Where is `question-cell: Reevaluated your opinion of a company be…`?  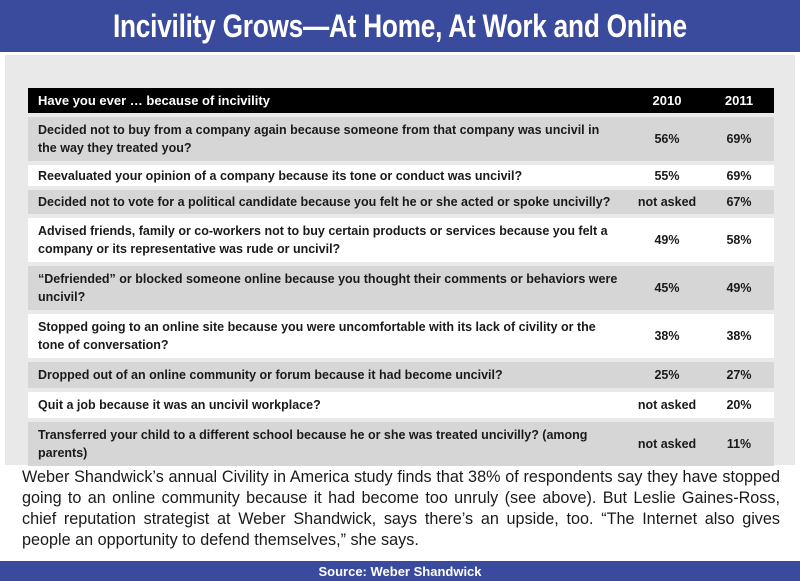
question-cell: Reevaluated your opinion of a company be… is located at coordinates (329, 175).